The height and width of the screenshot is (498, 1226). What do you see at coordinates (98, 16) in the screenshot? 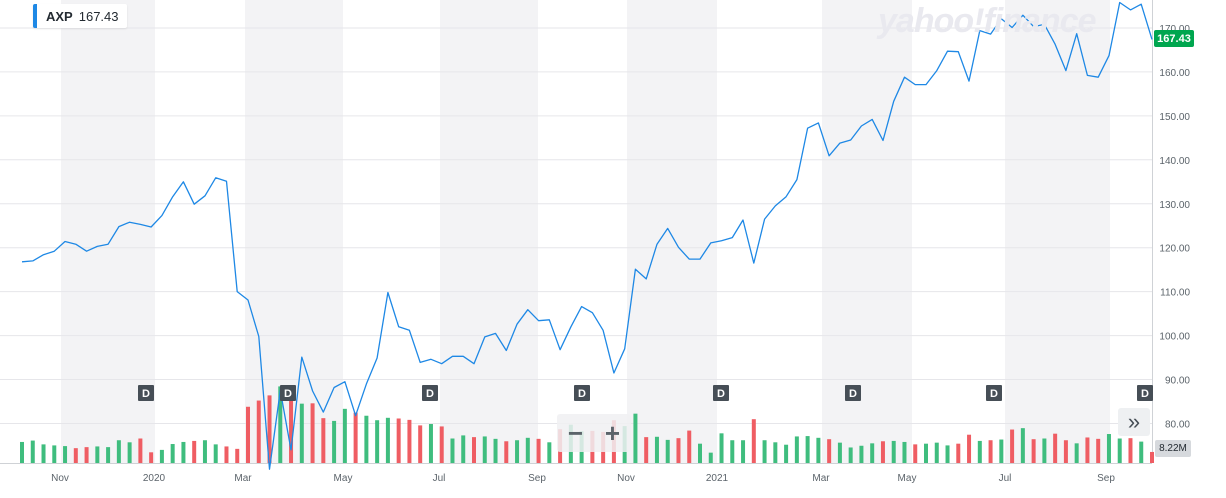
I see `ticker-price: 167.43` at bounding box center [98, 16].